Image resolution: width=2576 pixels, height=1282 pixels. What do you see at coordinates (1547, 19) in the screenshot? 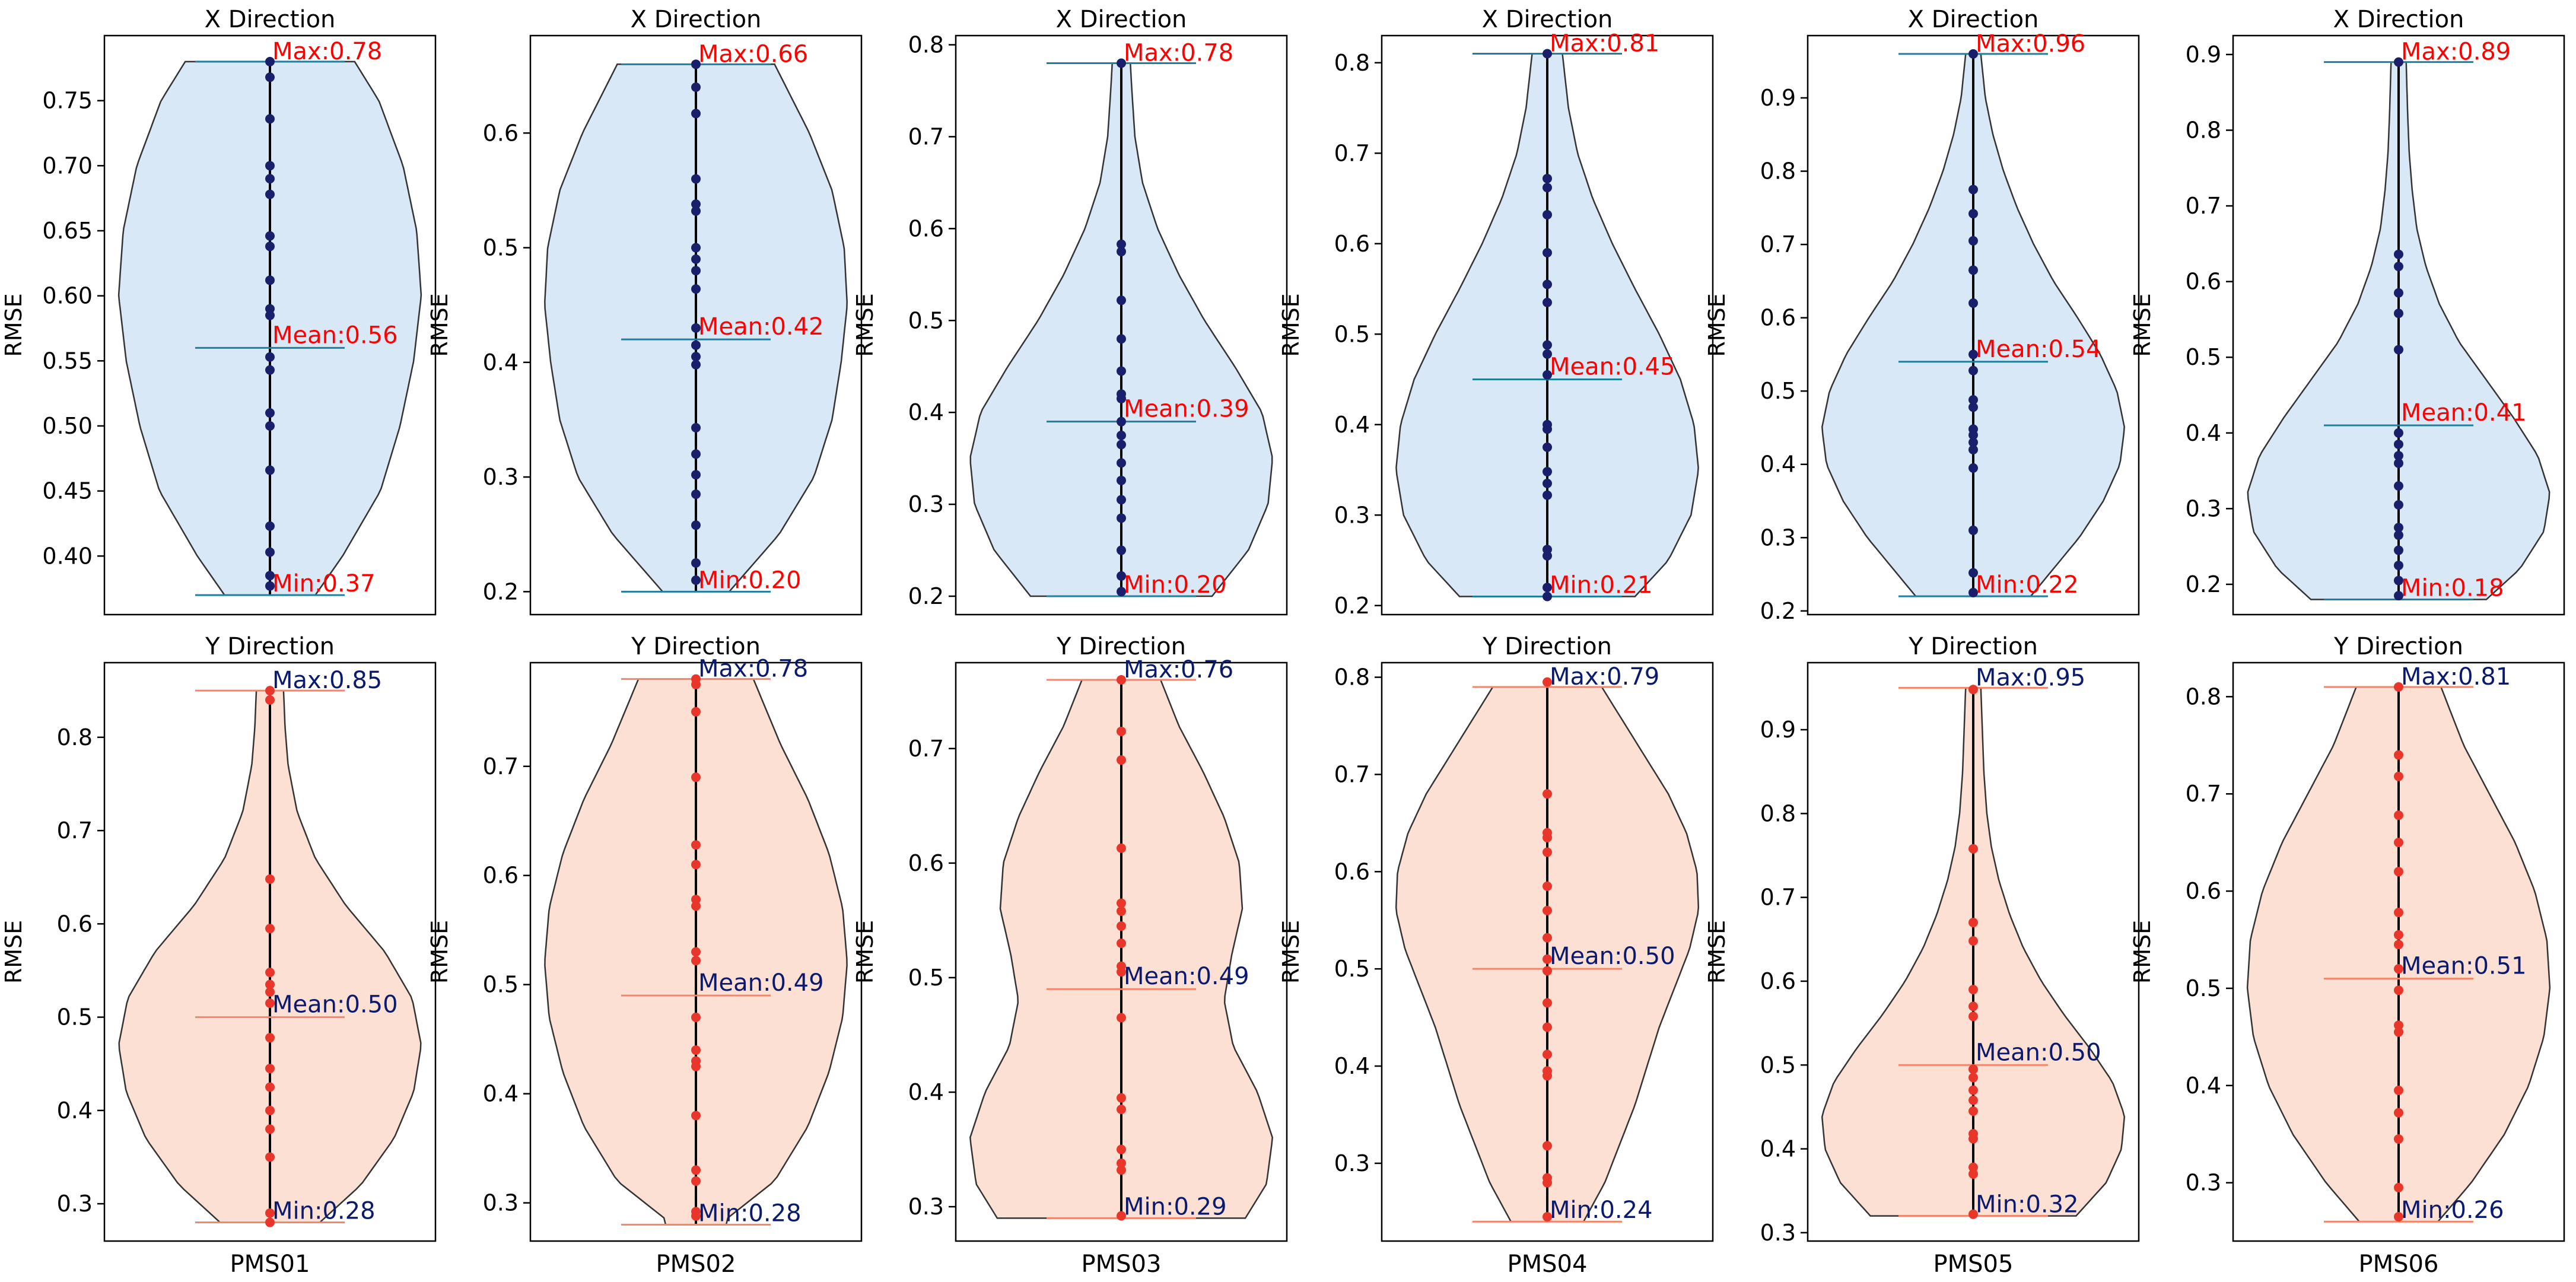
I see `panel-x-4-title: X Direction` at bounding box center [1547, 19].